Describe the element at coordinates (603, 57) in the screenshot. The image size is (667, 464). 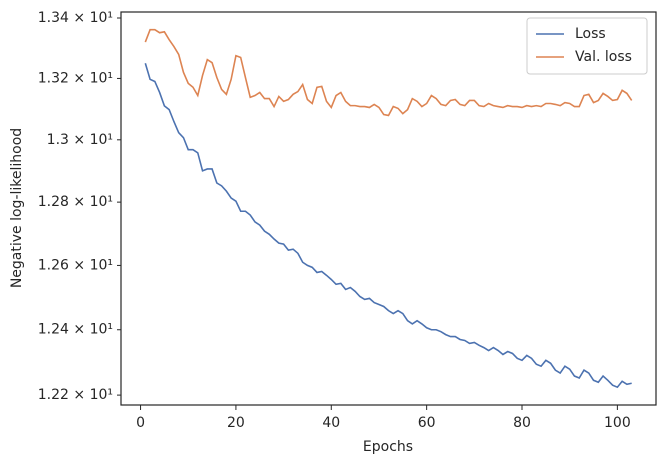
I see `legend-label: Val. loss` at that location.